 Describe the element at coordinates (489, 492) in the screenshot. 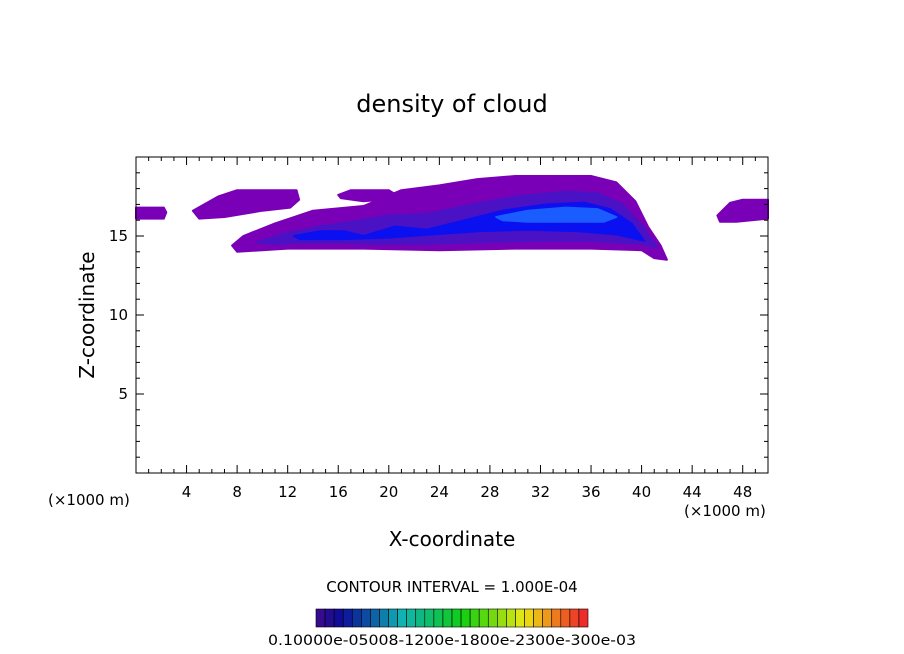

I see `x-tick-label: 28` at that location.